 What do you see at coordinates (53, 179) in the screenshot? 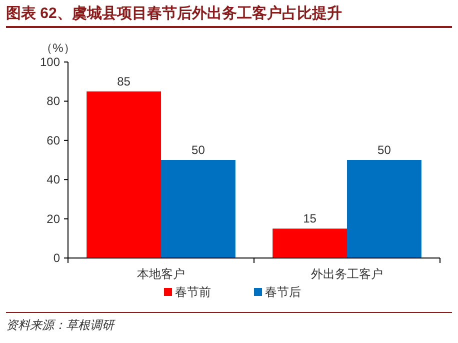
I see `y-tick-label: 40` at bounding box center [53, 179].